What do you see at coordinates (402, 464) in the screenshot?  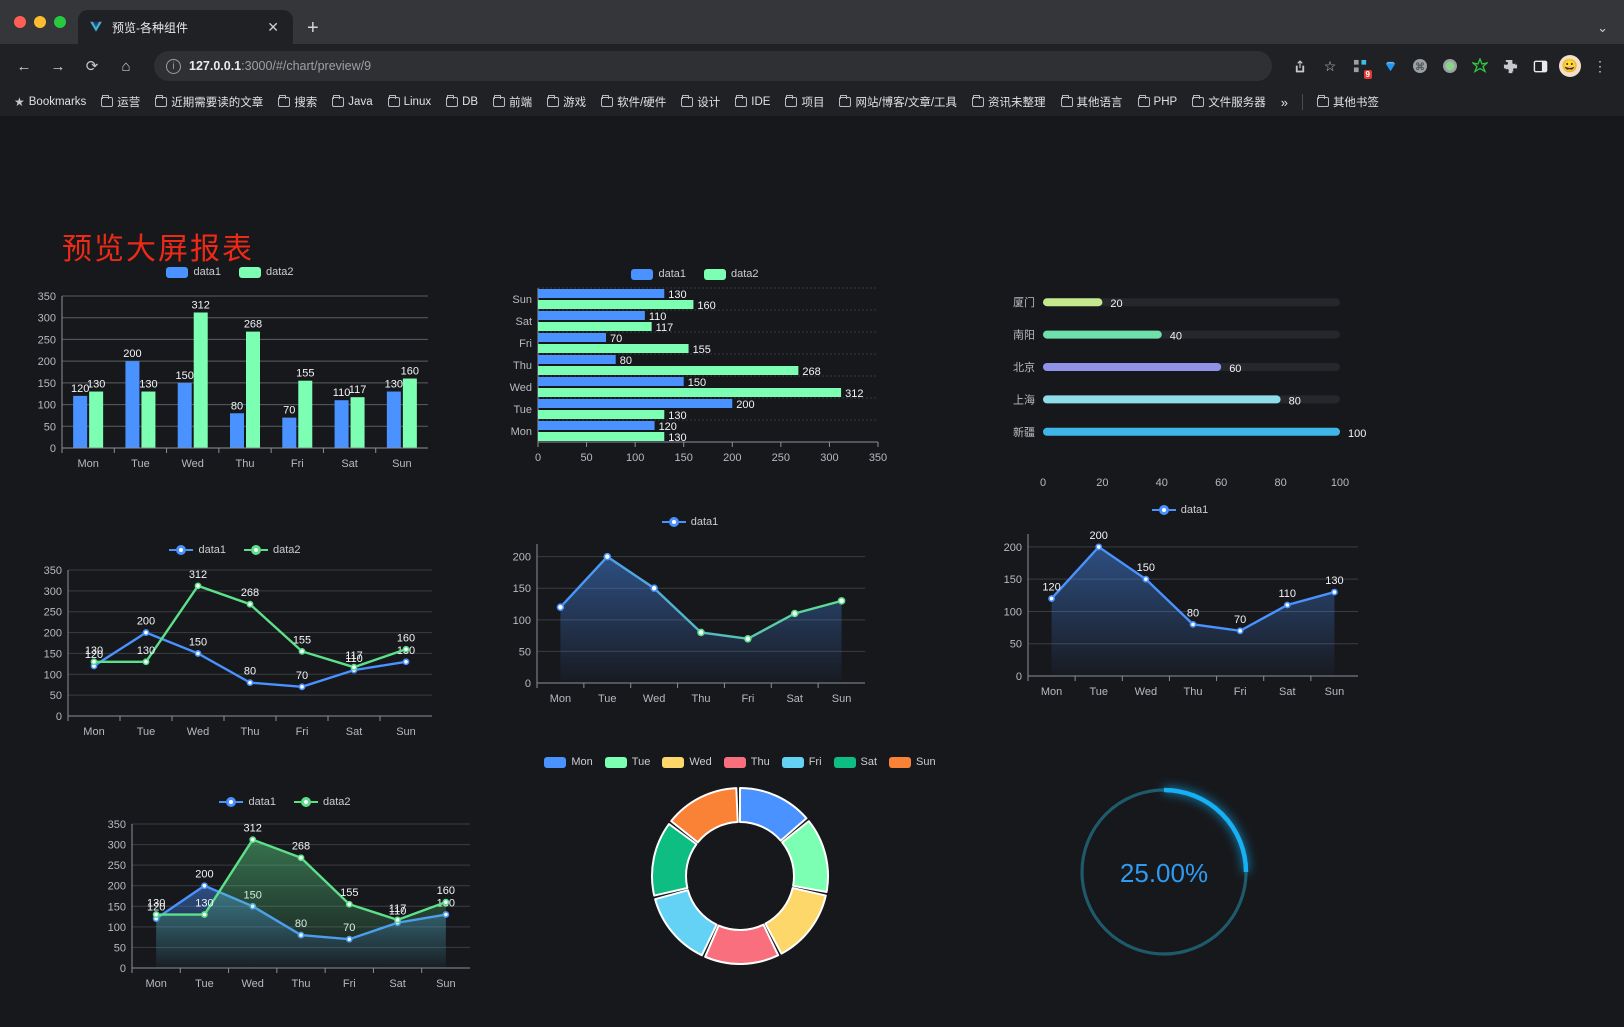 I see `svg-text: Sun` at bounding box center [402, 464].